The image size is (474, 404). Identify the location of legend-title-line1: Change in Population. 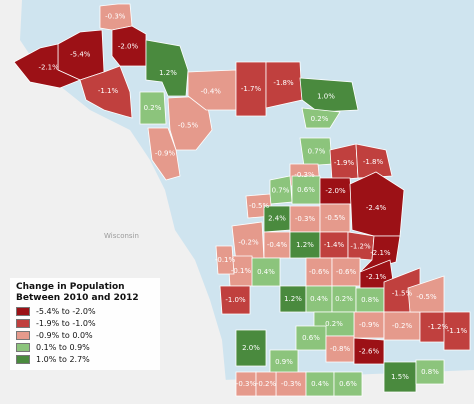
(70, 287).